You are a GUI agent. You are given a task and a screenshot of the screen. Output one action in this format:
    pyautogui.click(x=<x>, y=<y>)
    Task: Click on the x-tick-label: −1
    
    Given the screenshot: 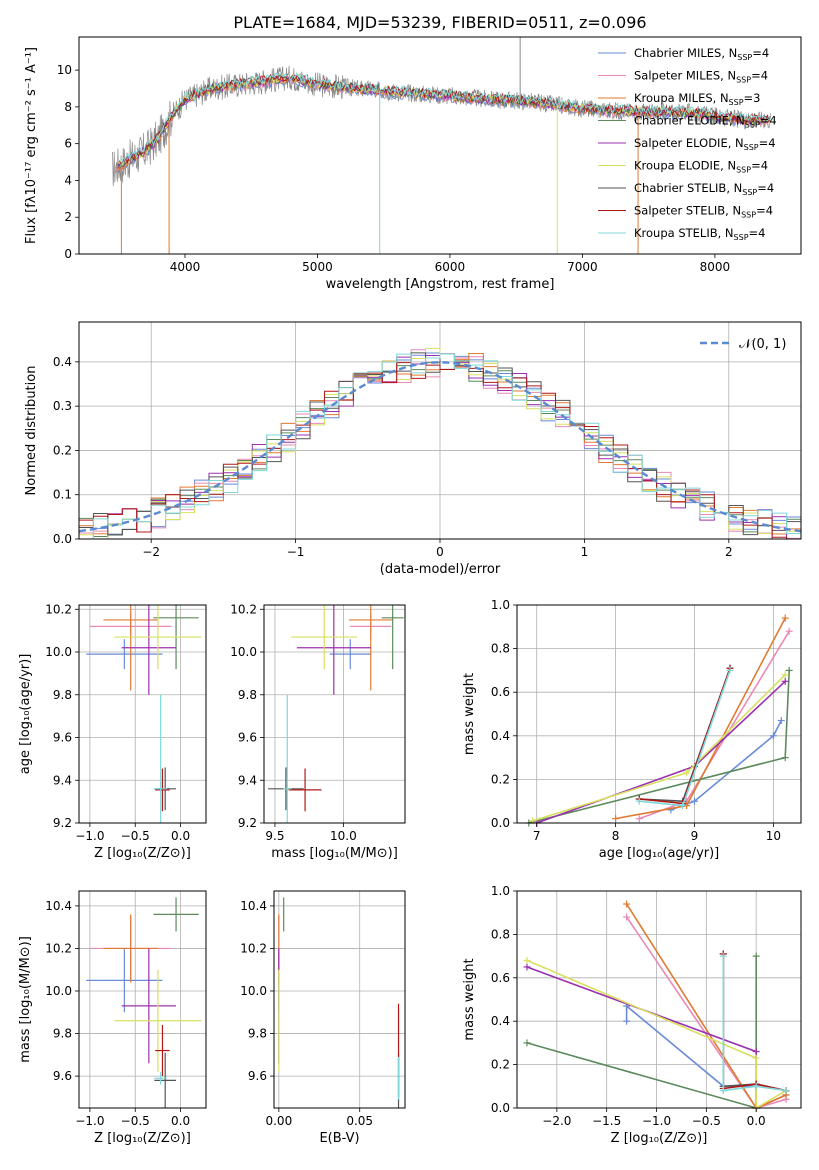 What is the action you would take?
    pyautogui.click(x=296, y=552)
    